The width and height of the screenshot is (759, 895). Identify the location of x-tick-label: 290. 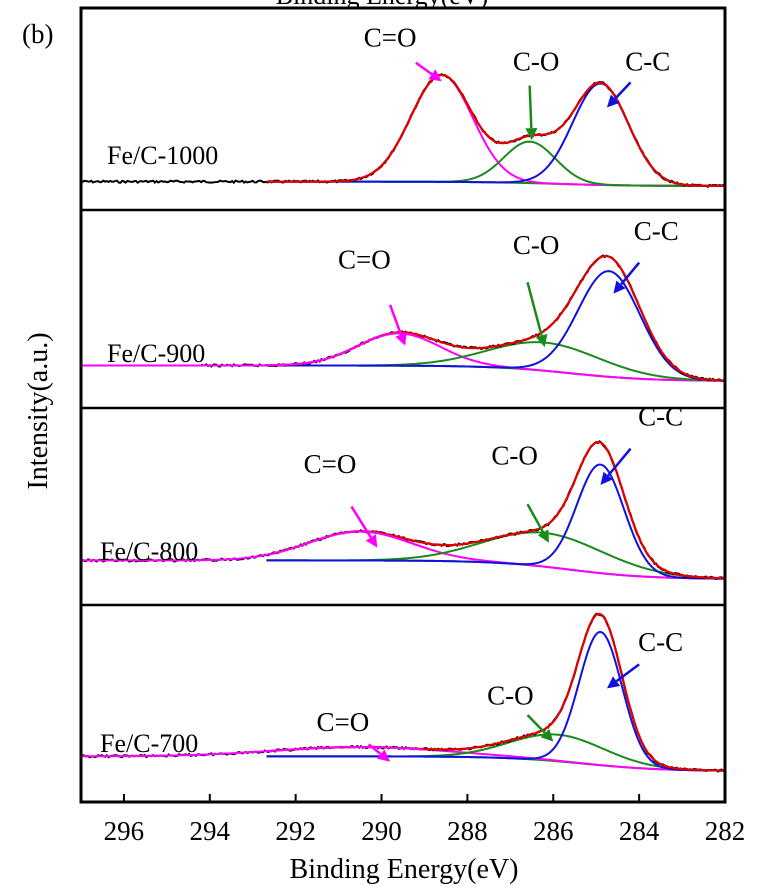
(381, 831).